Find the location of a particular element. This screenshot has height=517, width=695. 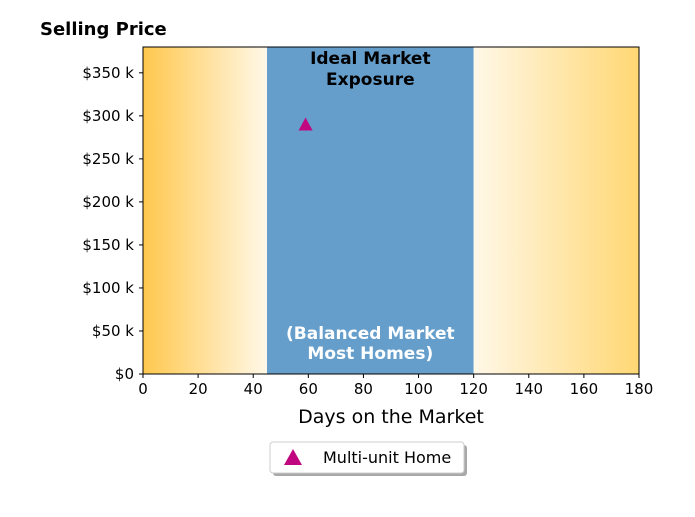

annotation-text: (Balanced Market is located at coordinates (370, 334).